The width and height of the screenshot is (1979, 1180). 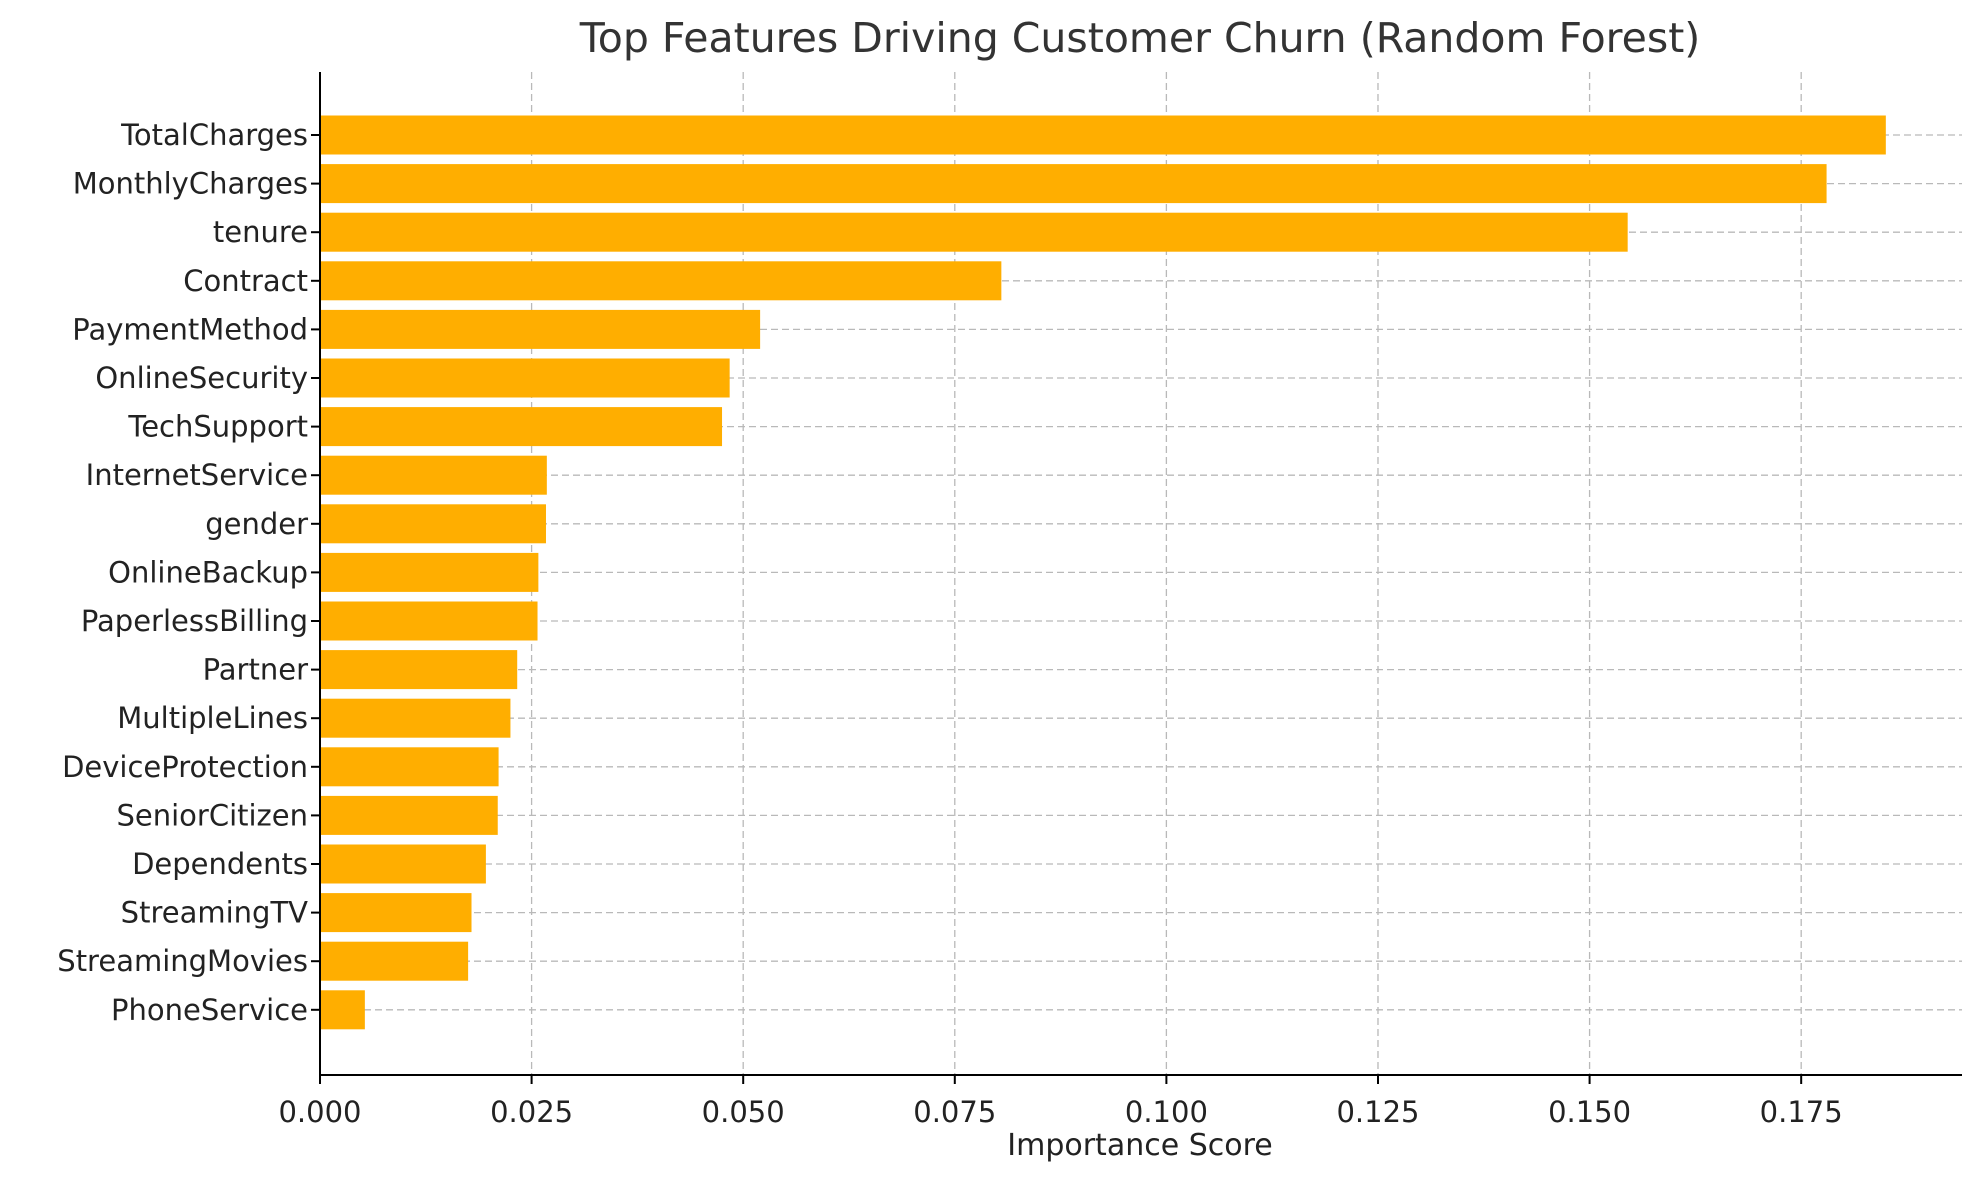 I want to click on x-tick-label: 0.025, so click(x=531, y=1112).